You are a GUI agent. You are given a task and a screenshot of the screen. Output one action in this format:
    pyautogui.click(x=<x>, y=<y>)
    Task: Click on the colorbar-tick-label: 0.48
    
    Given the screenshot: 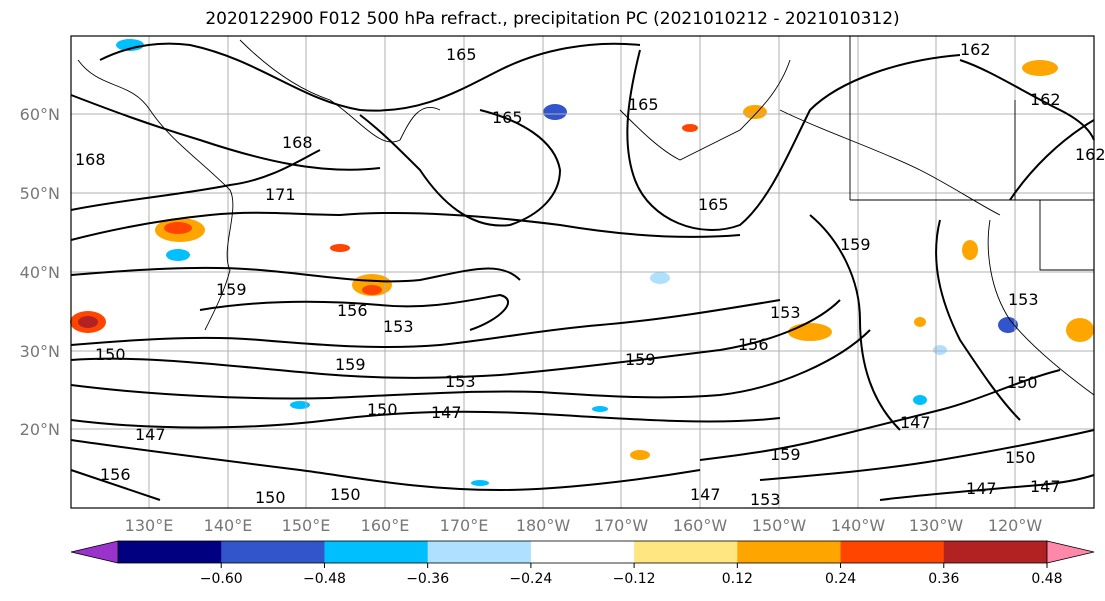 What is the action you would take?
    pyautogui.click(x=1046, y=579)
    